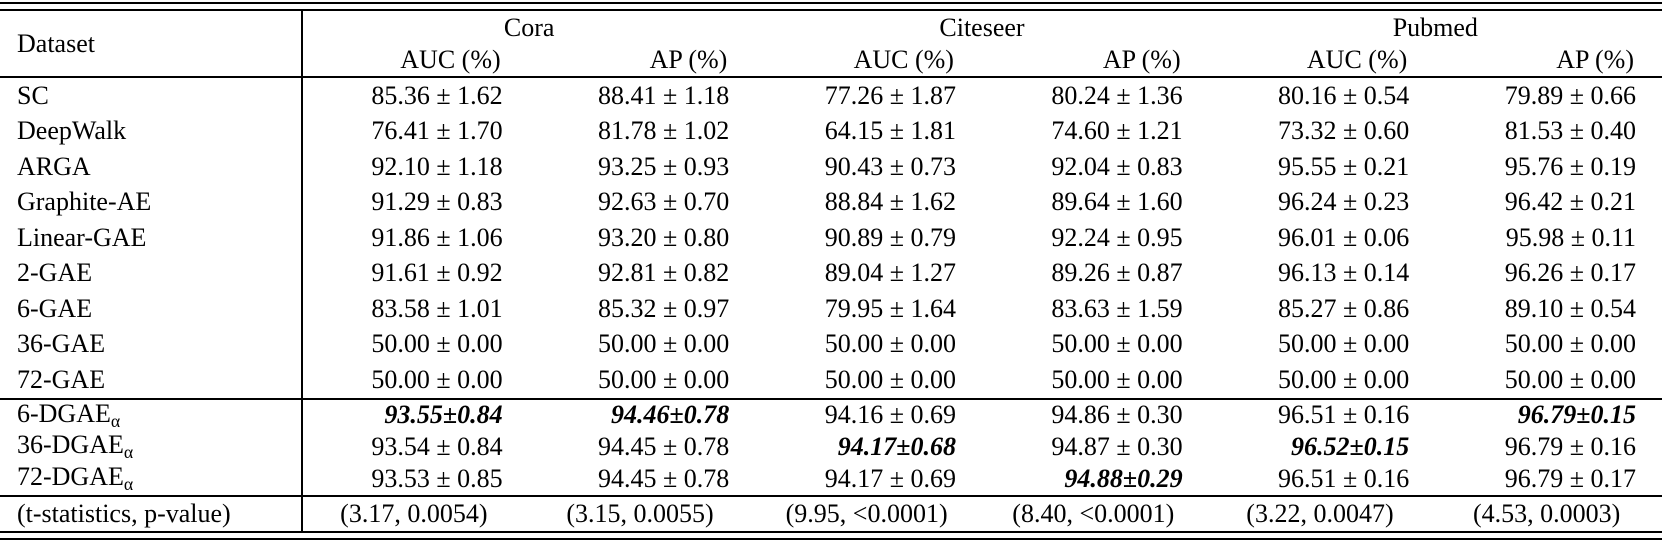  Describe the element at coordinates (415, 131) in the screenshot. I see `value-cell: 76.41 ± 1.70` at that location.